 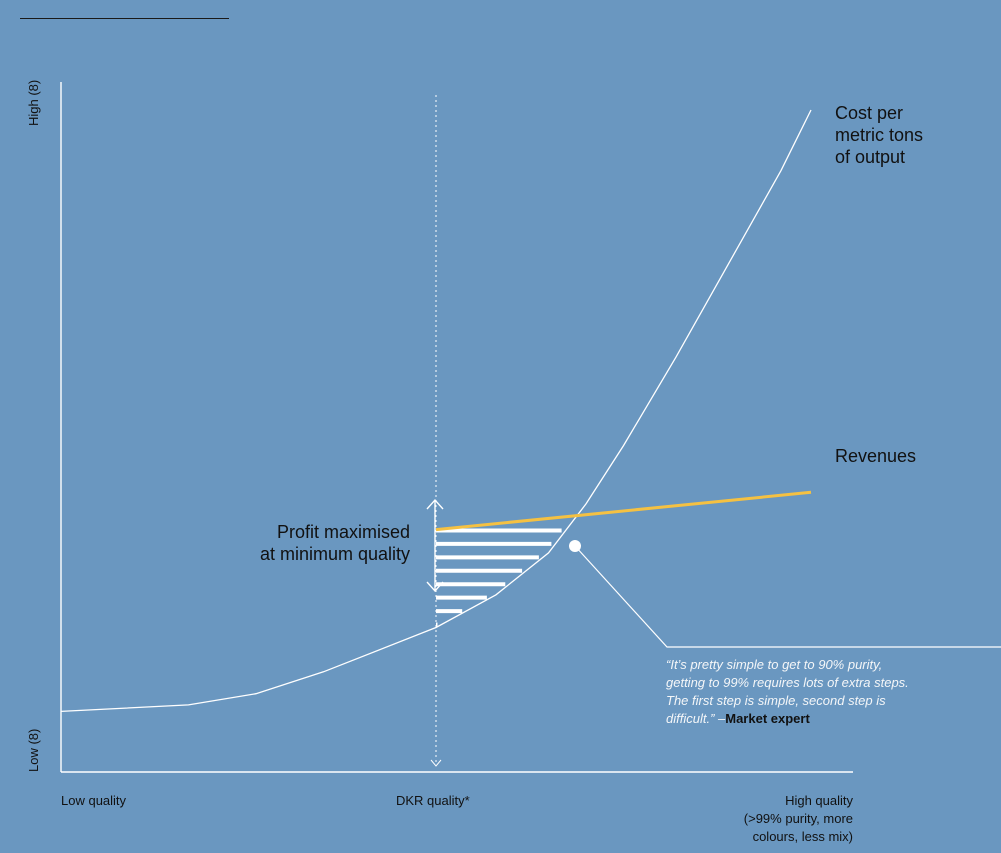 I want to click on cost-series-label: Cost per metric tons of output, so click(x=879, y=135).